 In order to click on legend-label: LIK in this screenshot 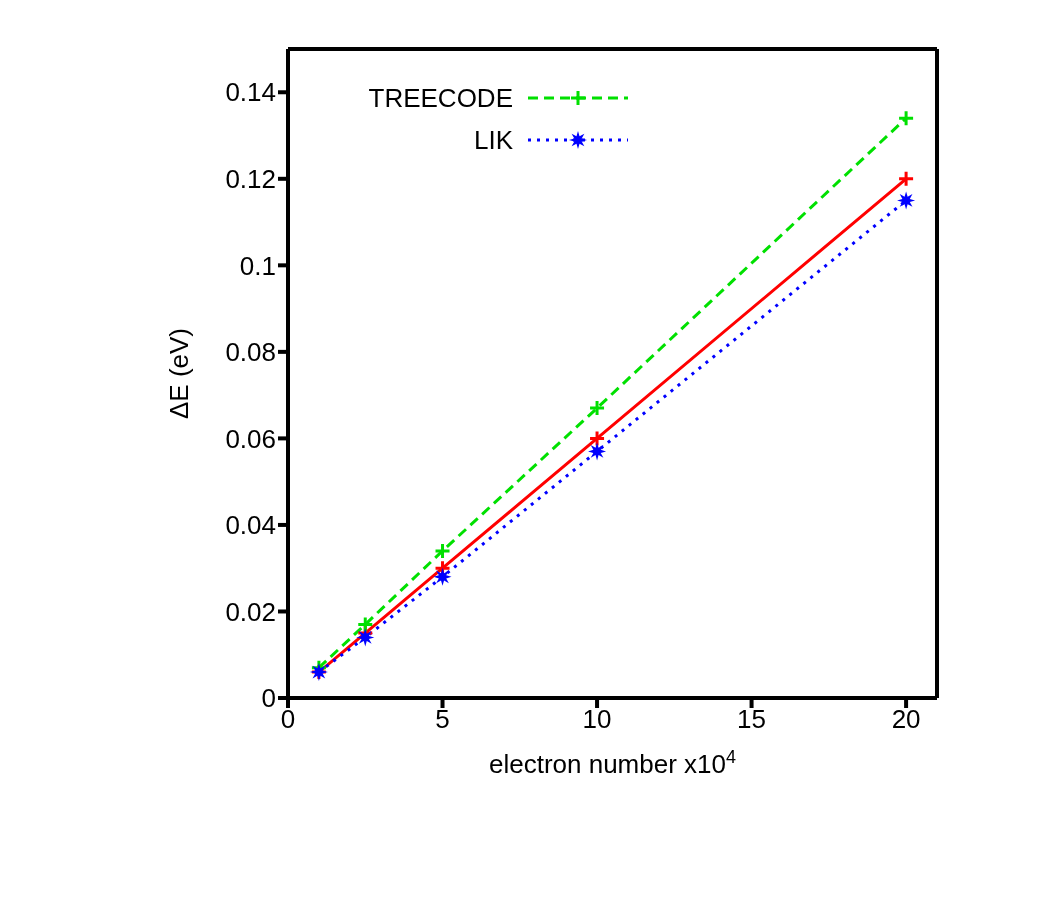, I will do `click(493, 140)`.